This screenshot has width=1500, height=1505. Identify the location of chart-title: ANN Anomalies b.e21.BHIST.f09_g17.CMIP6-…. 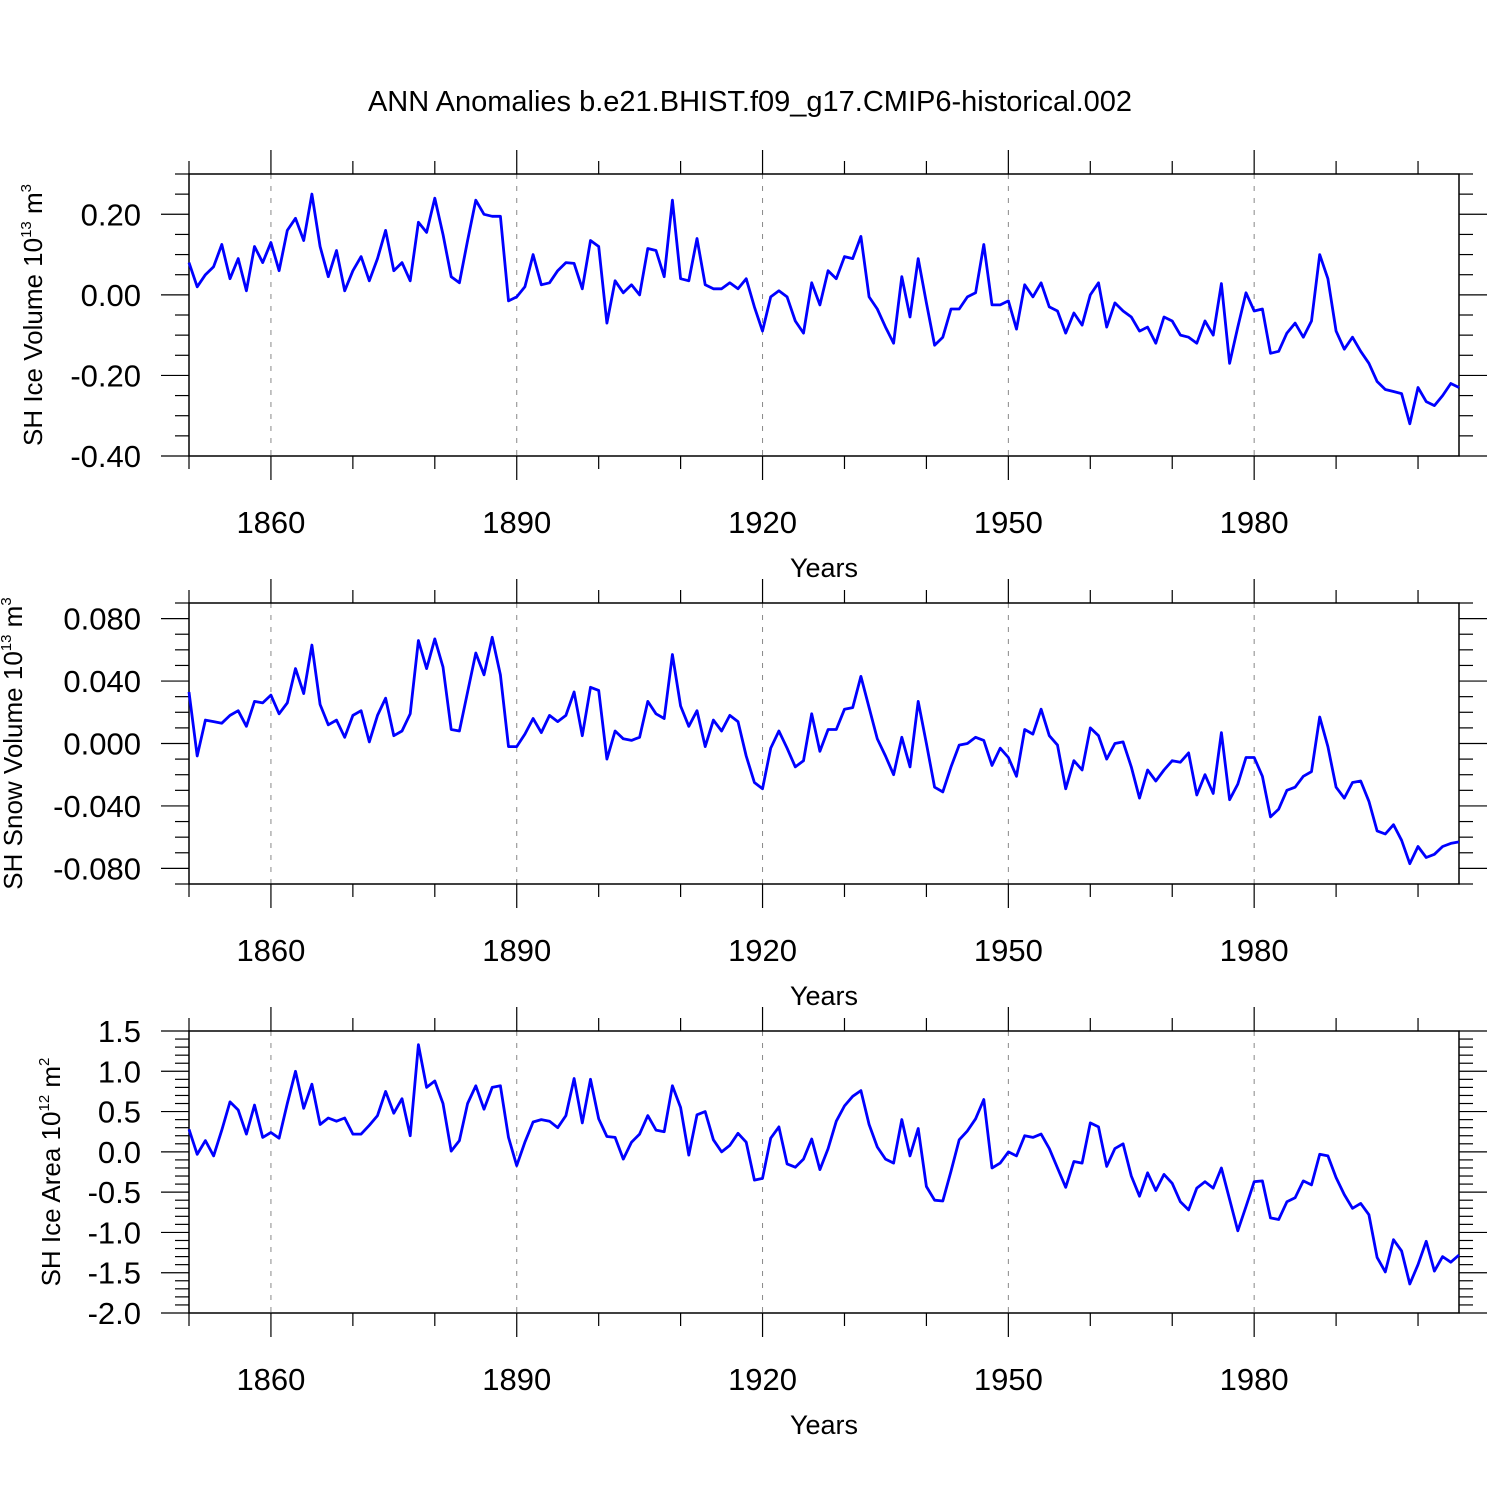
(750, 102).